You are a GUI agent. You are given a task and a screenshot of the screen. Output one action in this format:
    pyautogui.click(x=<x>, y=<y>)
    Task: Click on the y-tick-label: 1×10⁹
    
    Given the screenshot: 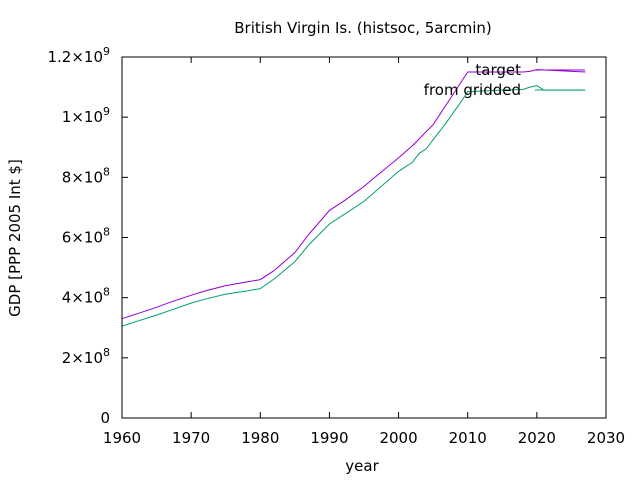 What is the action you would take?
    pyautogui.click(x=86, y=115)
    